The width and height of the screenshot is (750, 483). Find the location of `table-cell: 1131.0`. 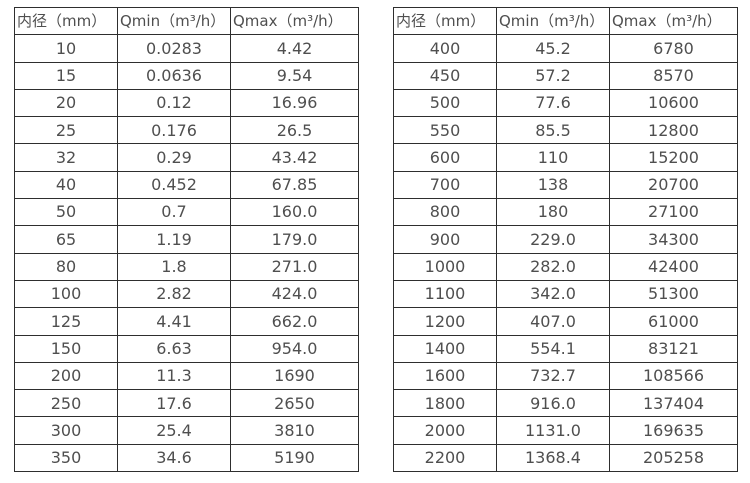

table-cell: 1131.0 is located at coordinates (553, 430).